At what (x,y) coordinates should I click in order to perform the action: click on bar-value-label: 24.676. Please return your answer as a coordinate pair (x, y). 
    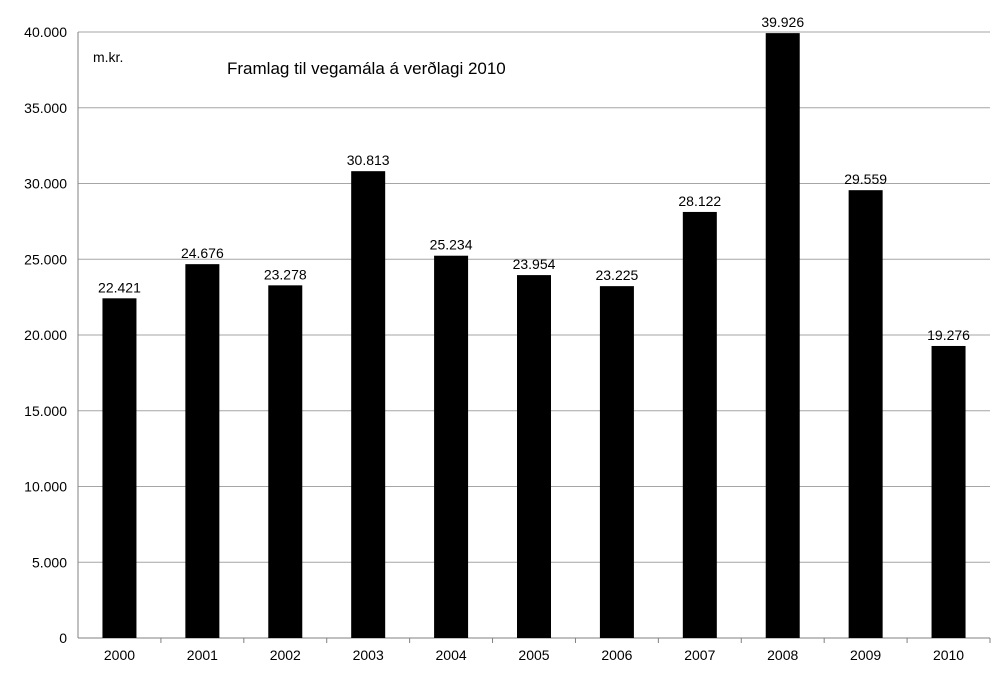
    Looking at the image, I should click on (202, 253).